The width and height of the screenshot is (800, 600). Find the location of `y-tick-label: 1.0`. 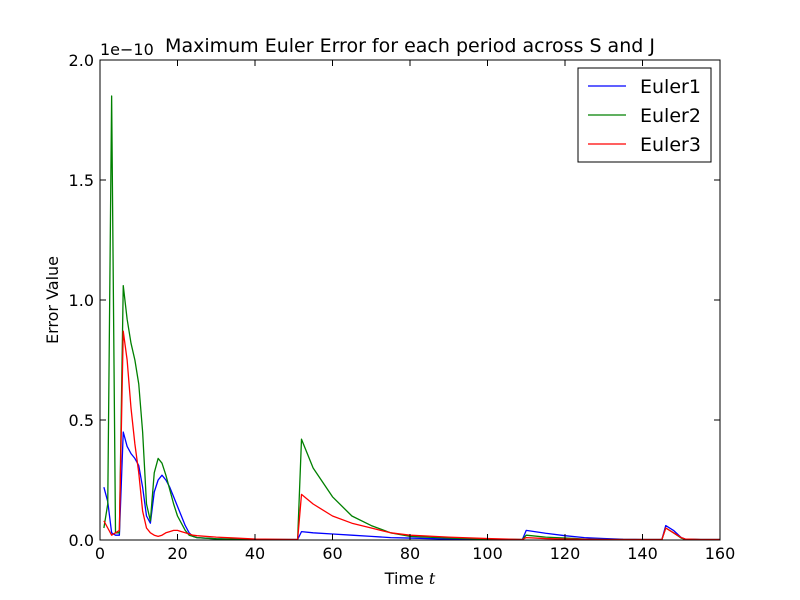

y-tick-label: 1.0 is located at coordinates (81, 300).